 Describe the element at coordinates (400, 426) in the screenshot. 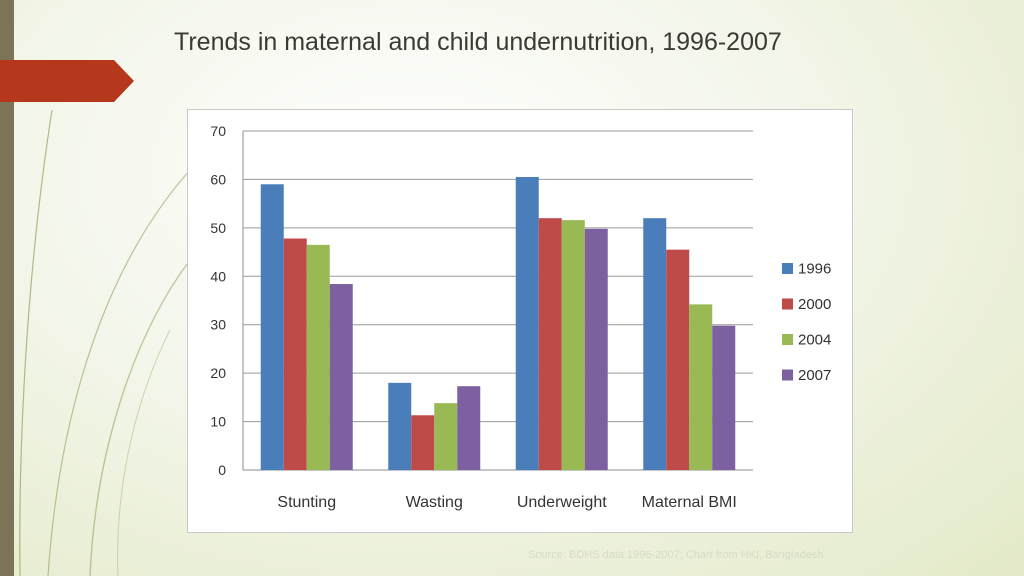

I see `bar-1996-wasting` at that location.